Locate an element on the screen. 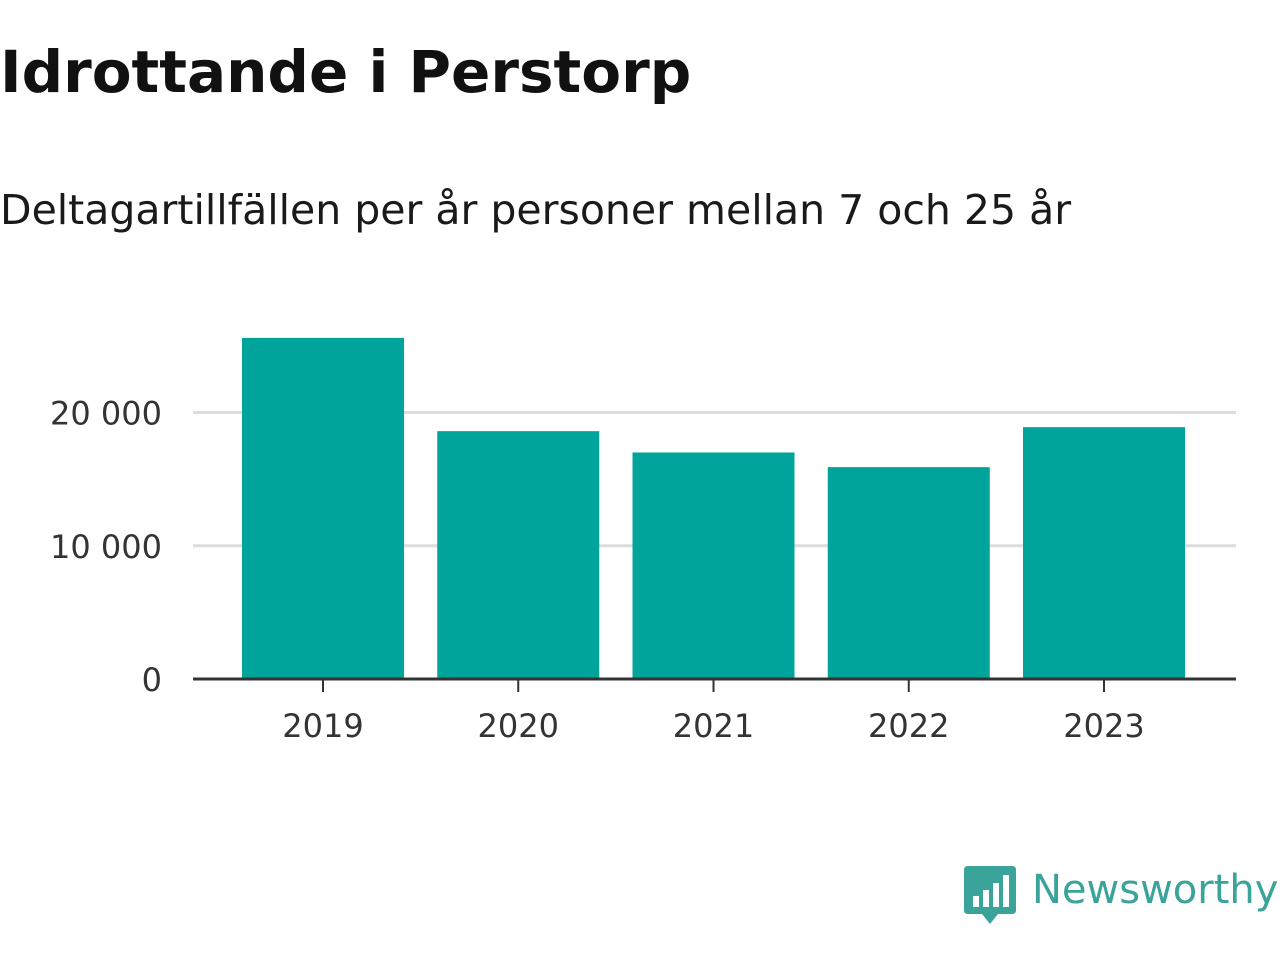  x-tick-label: 2022 is located at coordinates (908, 726).